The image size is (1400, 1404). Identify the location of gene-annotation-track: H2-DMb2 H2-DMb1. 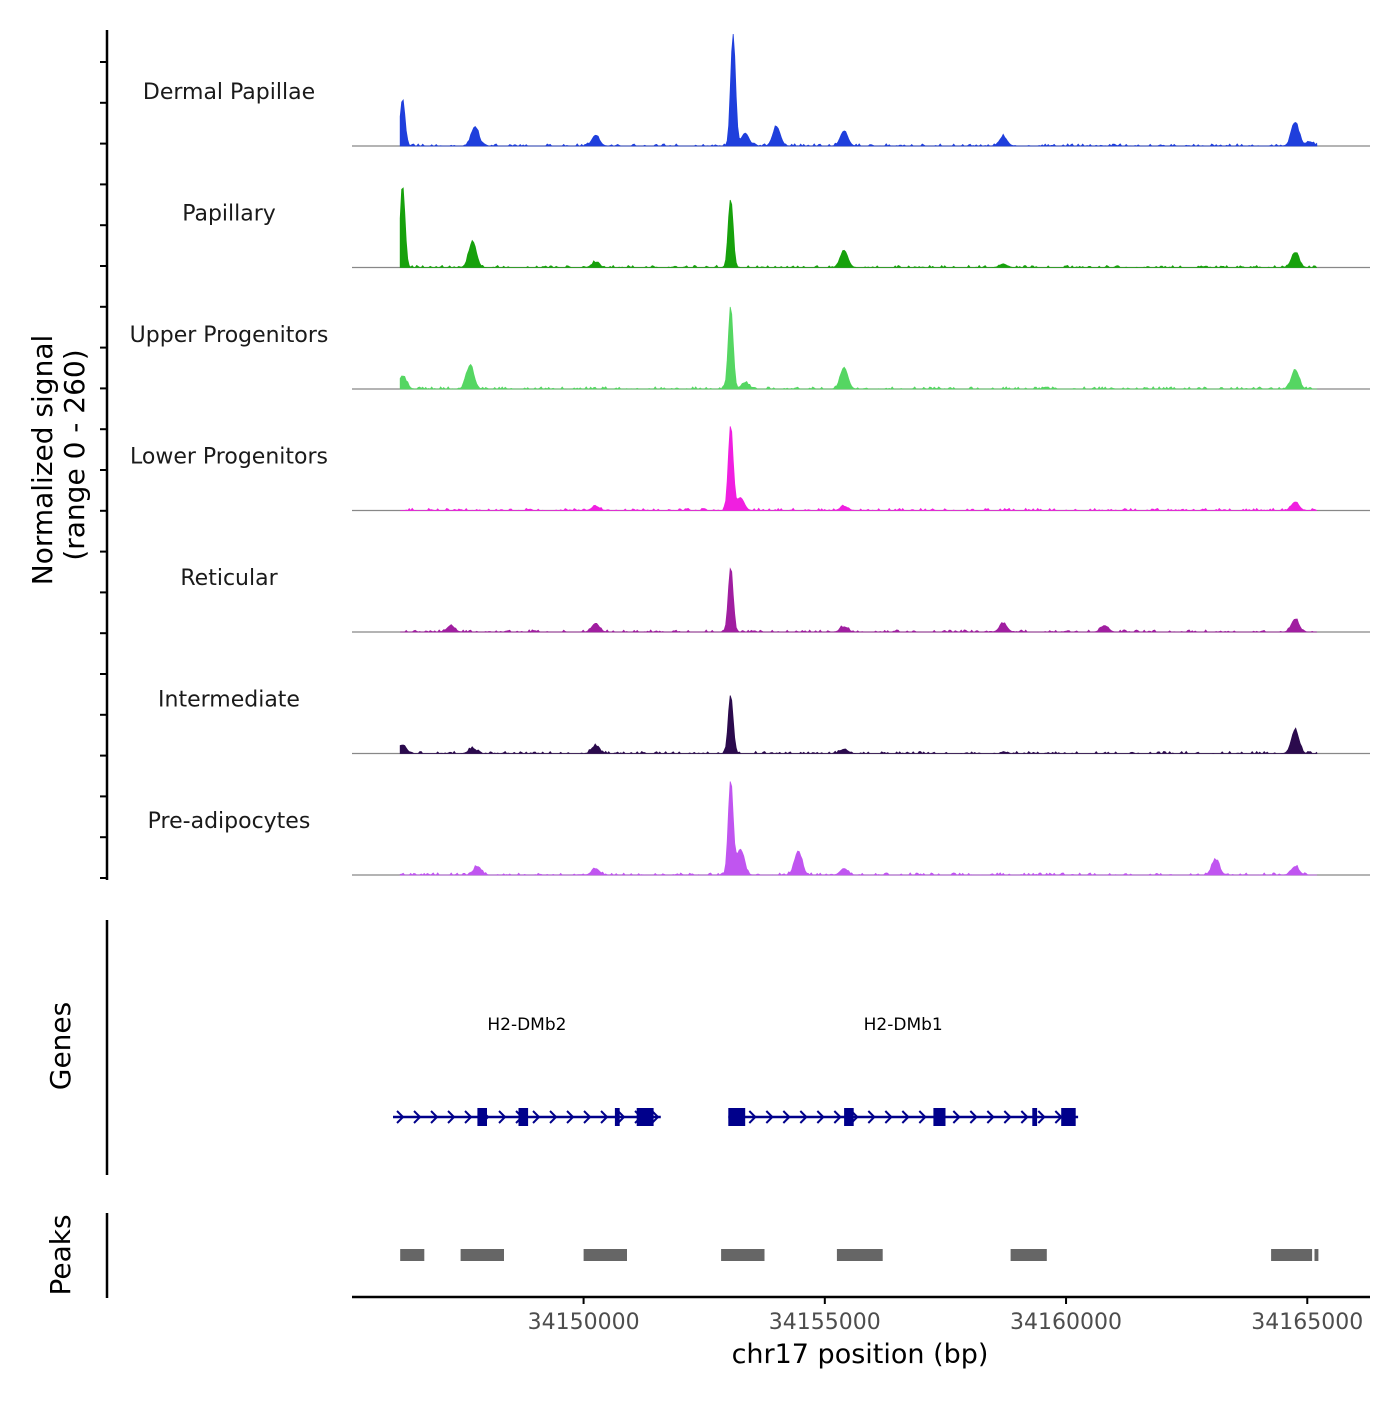
(736, 1070).